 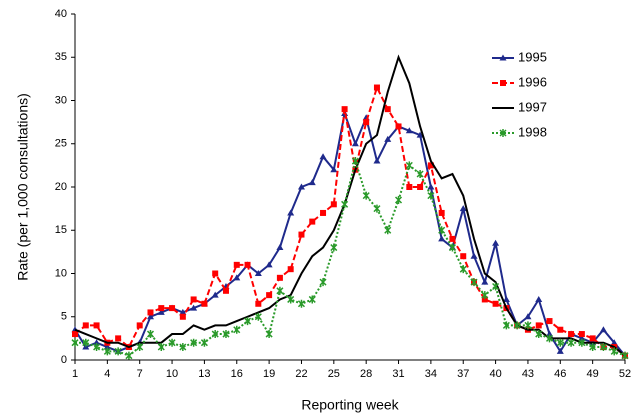 What do you see at coordinates (61, 14) in the screenshot?
I see `y-tick-label: 40` at bounding box center [61, 14].